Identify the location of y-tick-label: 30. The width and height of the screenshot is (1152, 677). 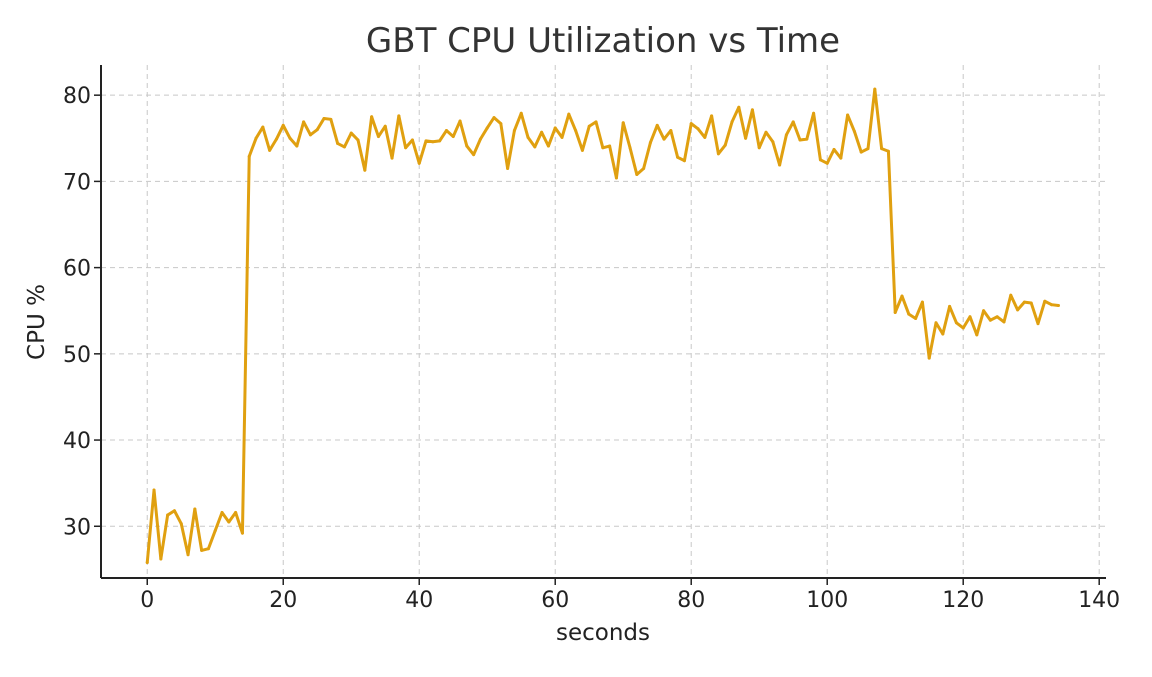
(77, 527).